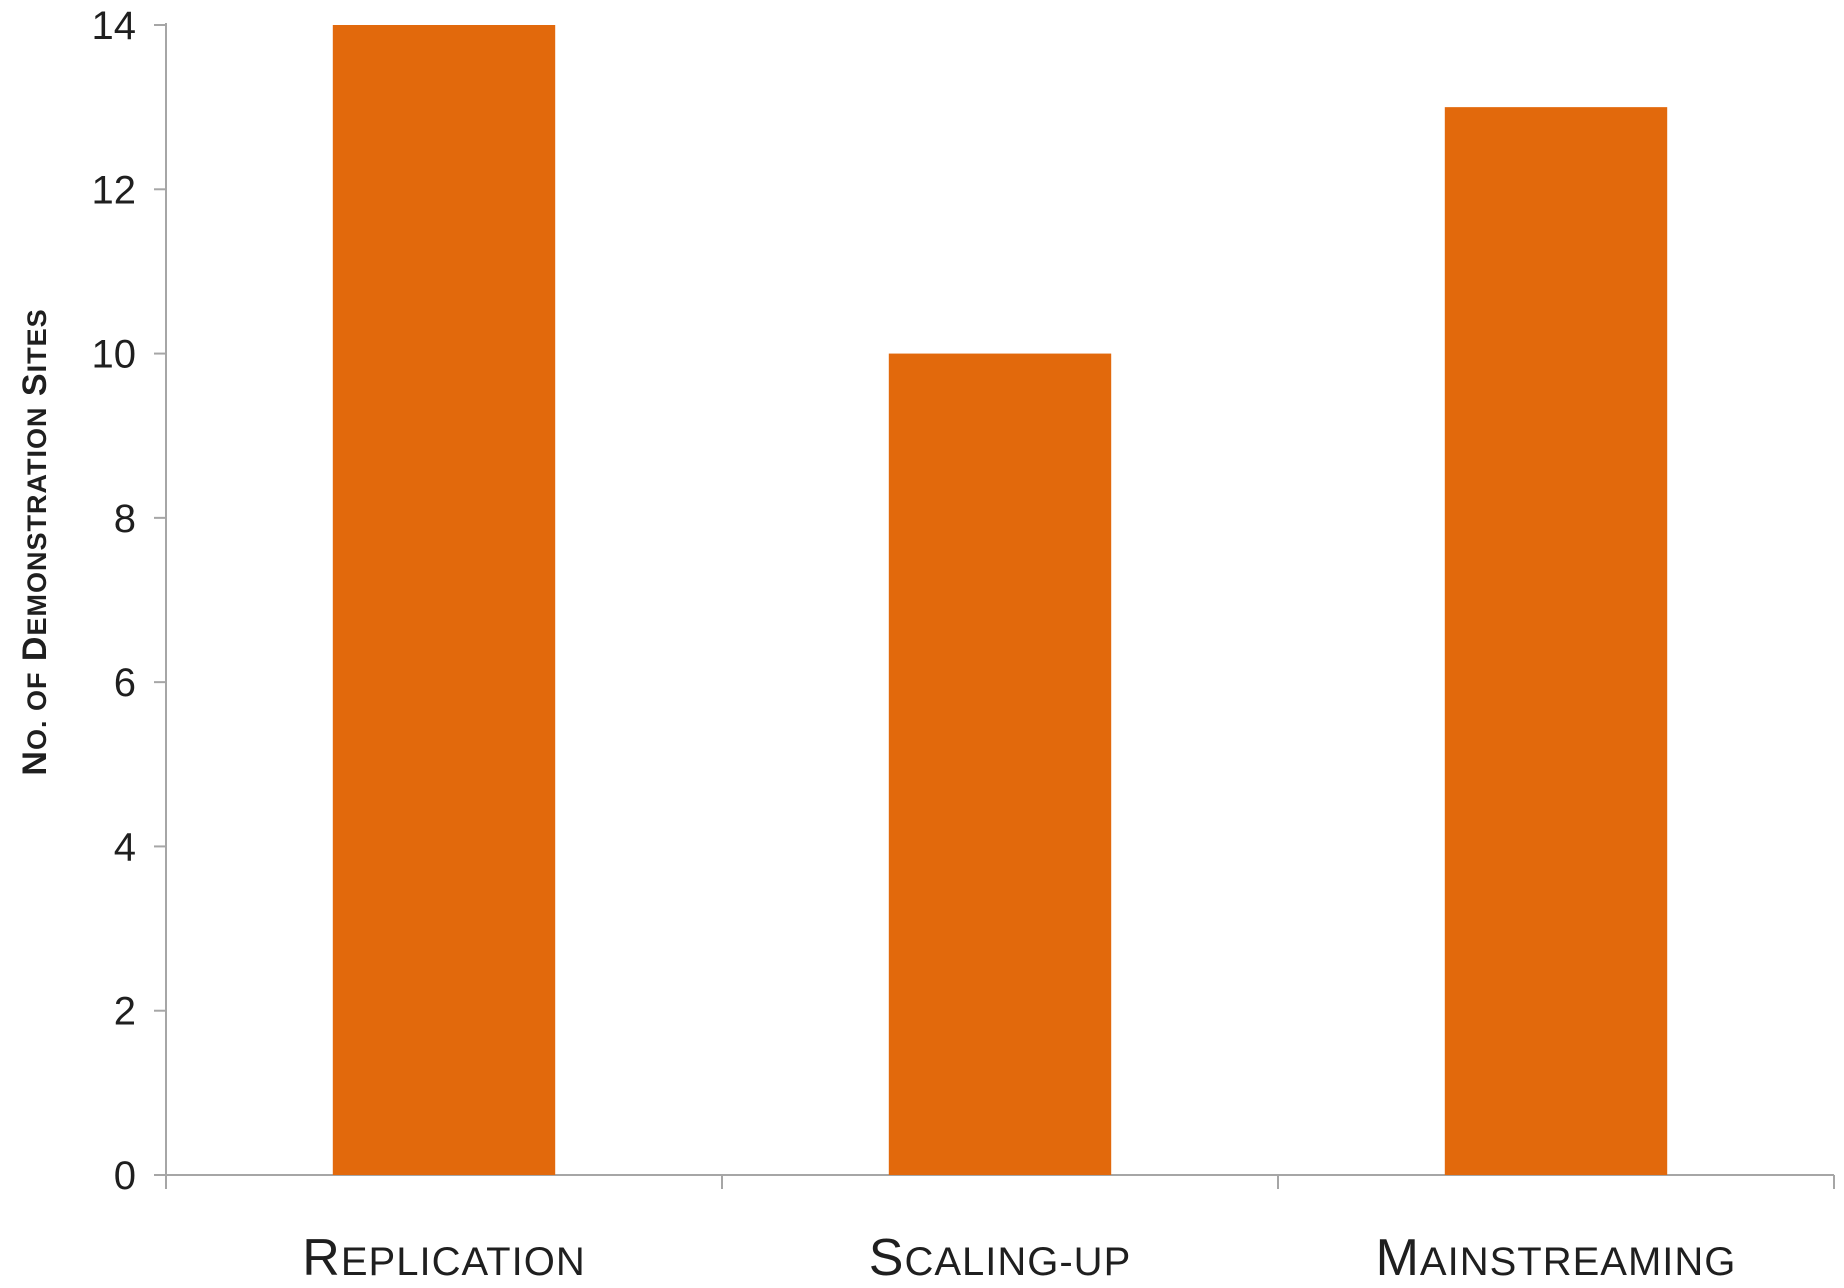 The height and width of the screenshot is (1288, 1844). Describe the element at coordinates (35, 541) in the screenshot. I see `y-axis-title: NO. OF DEMONSTRATION SITES` at that location.